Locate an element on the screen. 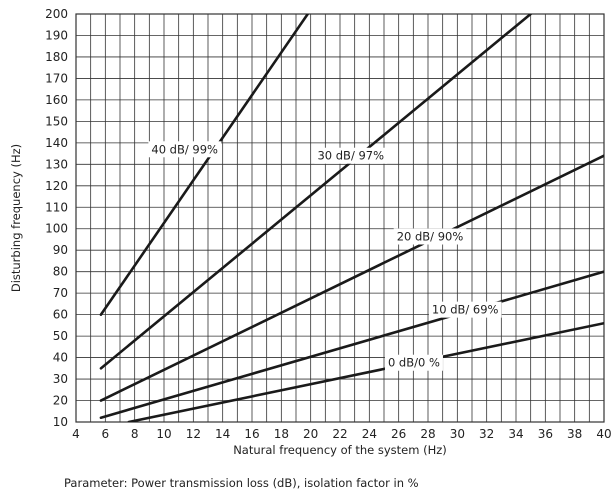 Image resolution: width=614 pixels, height=500 pixels. y-tick-label: 10 is located at coordinates (60, 422).